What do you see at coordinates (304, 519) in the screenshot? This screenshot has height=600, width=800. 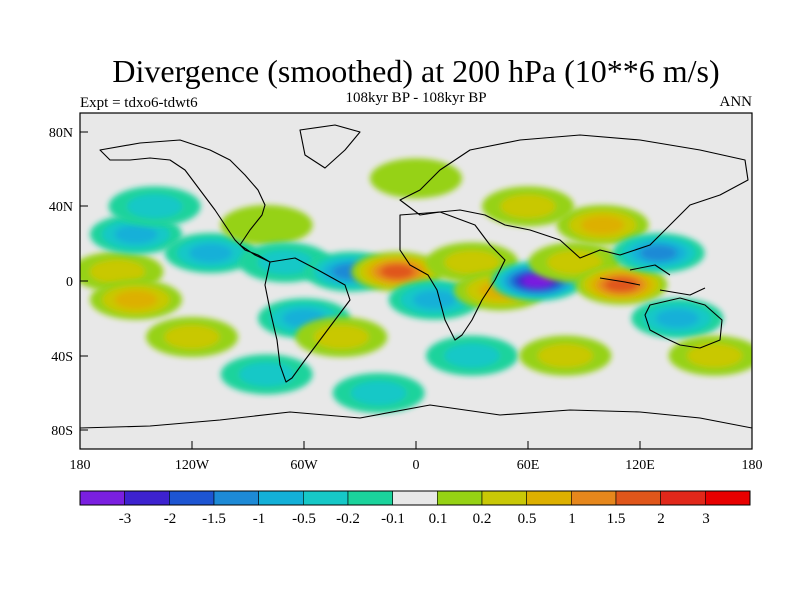 I see `colorbar-label: -0.5` at bounding box center [304, 519].